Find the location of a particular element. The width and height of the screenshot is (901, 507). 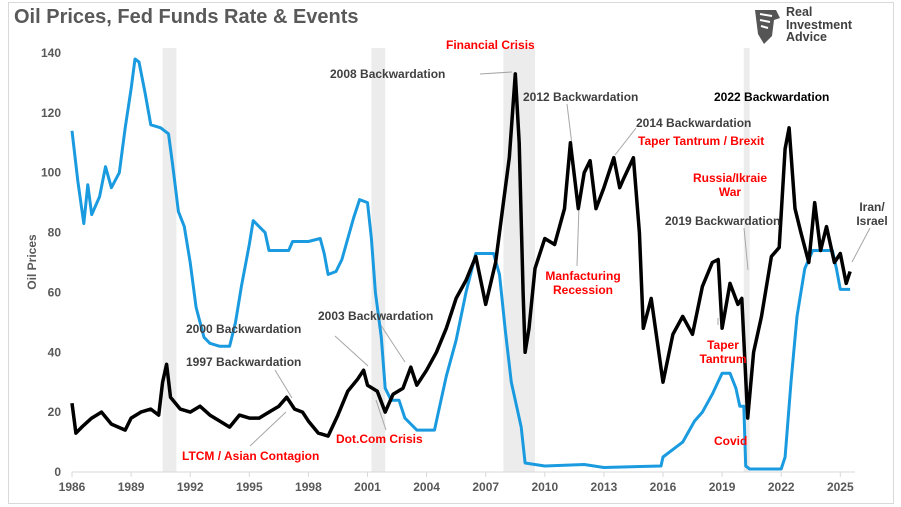

annotation-dotcom-crisis: Dot.Com Crisis is located at coordinates (379, 439).